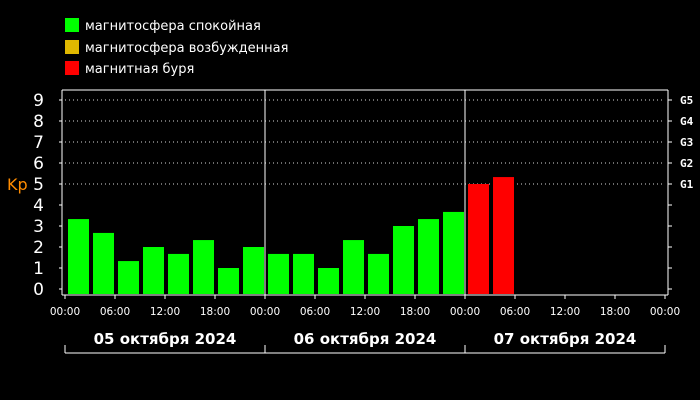  What do you see at coordinates (186, 48) in the screenshot?
I see `legend-label-active: магнитосфера возбужденная` at bounding box center [186, 48].